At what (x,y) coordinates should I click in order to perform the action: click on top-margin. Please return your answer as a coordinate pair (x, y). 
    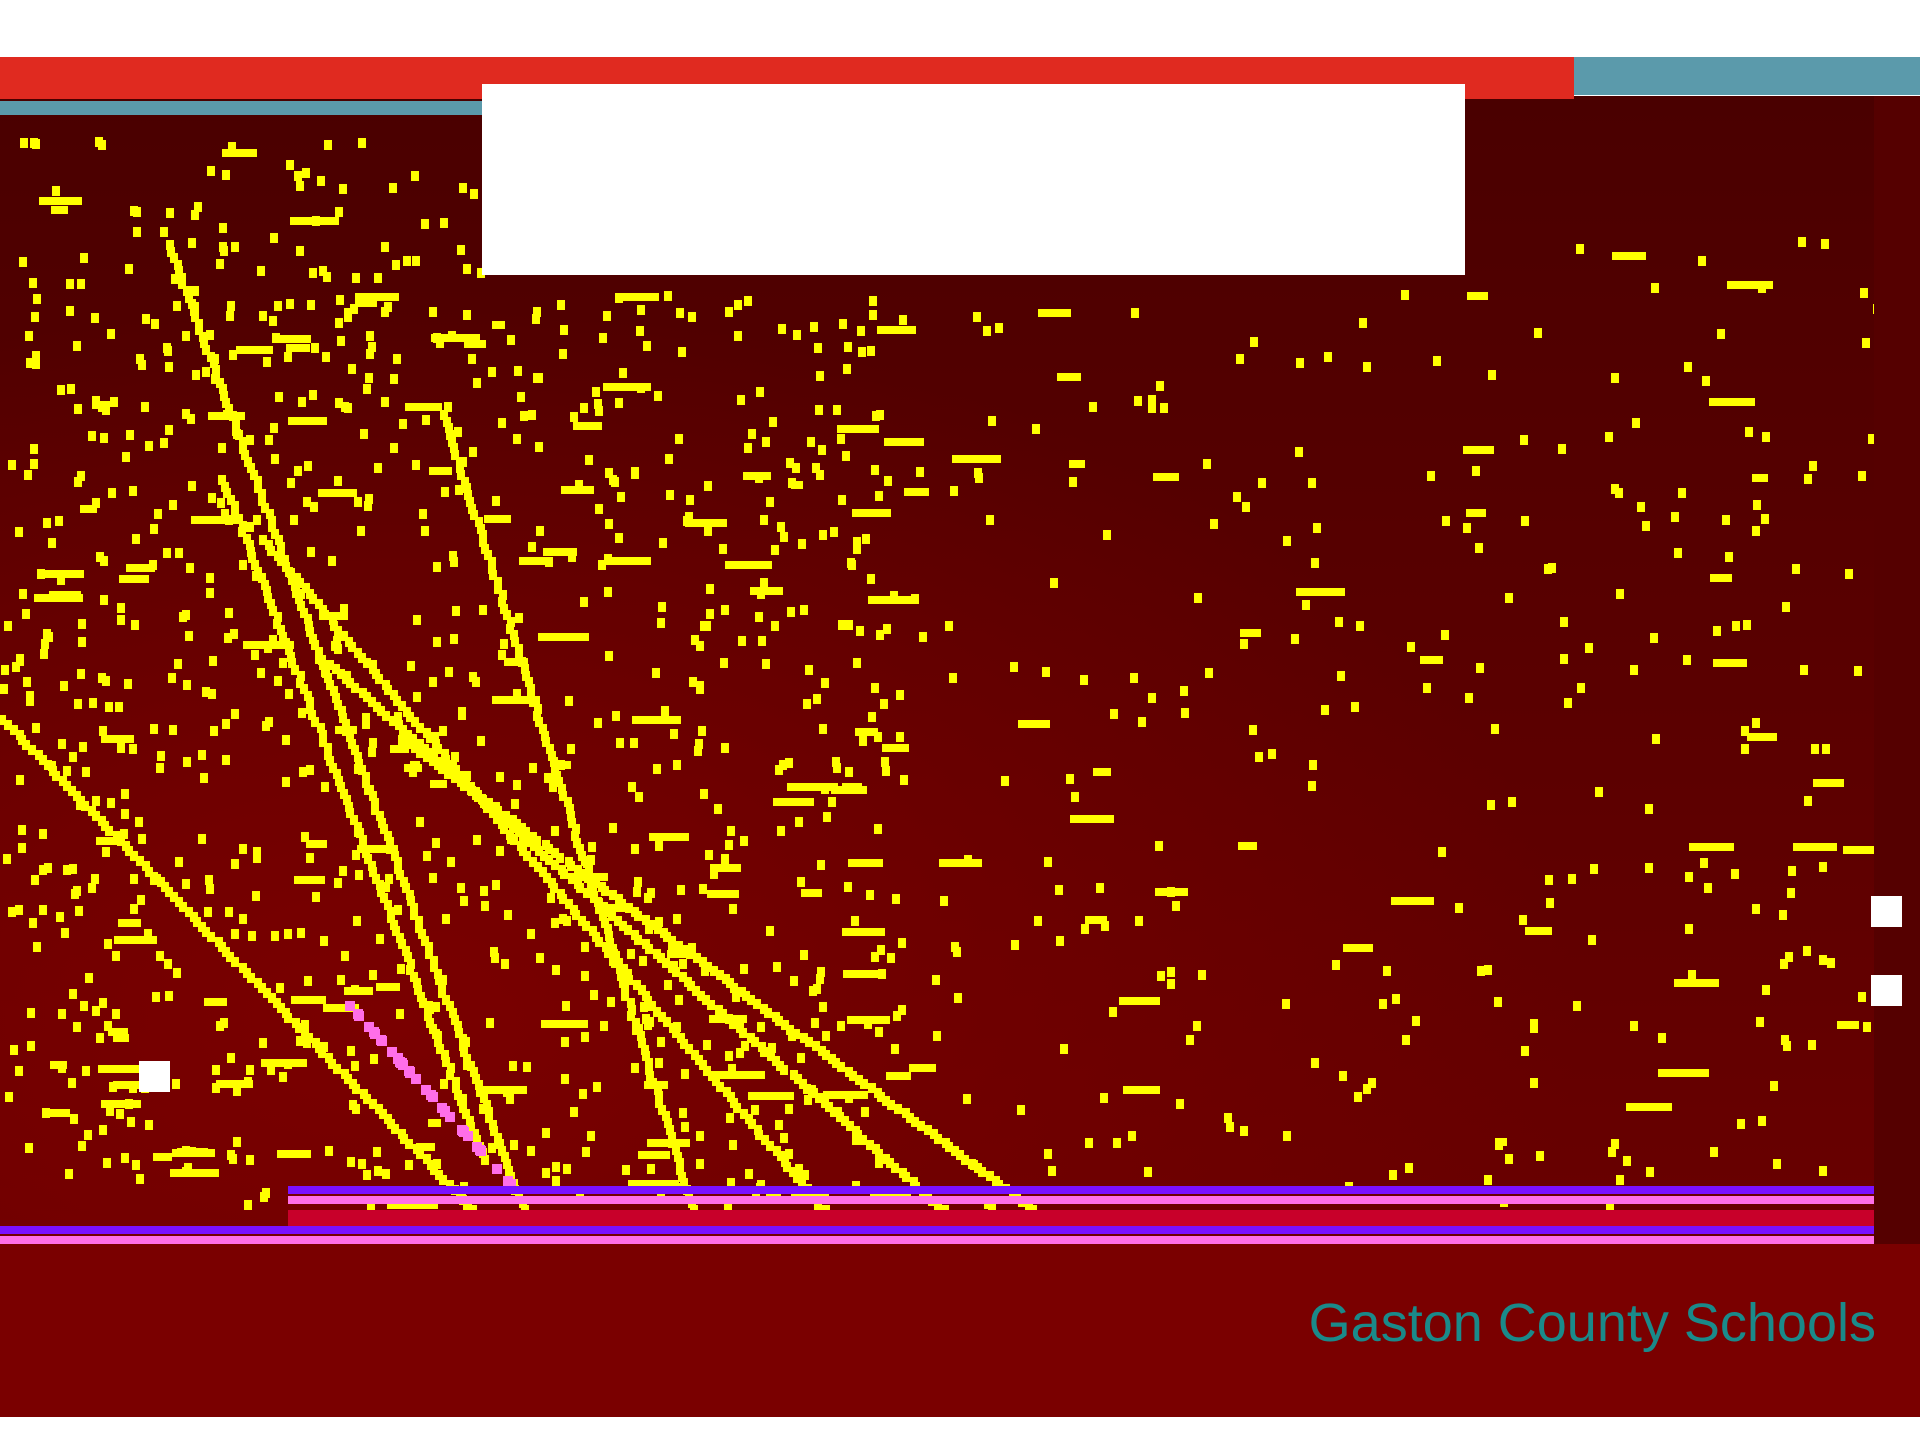
    Looking at the image, I should click on (960, 28).